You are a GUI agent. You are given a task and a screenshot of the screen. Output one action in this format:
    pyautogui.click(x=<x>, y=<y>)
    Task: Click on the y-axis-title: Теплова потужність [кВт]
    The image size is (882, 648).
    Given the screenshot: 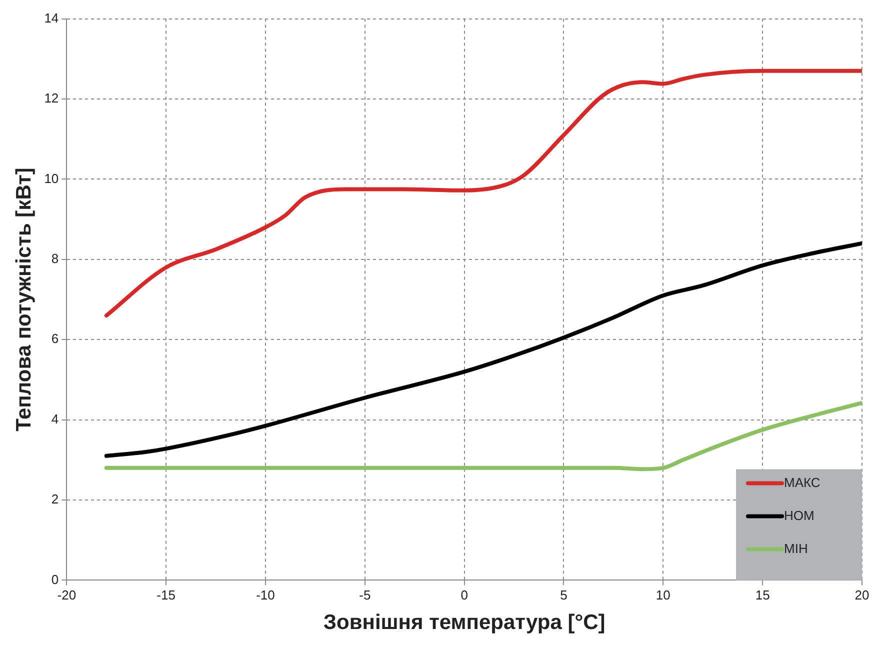 What is the action you would take?
    pyautogui.click(x=24, y=300)
    